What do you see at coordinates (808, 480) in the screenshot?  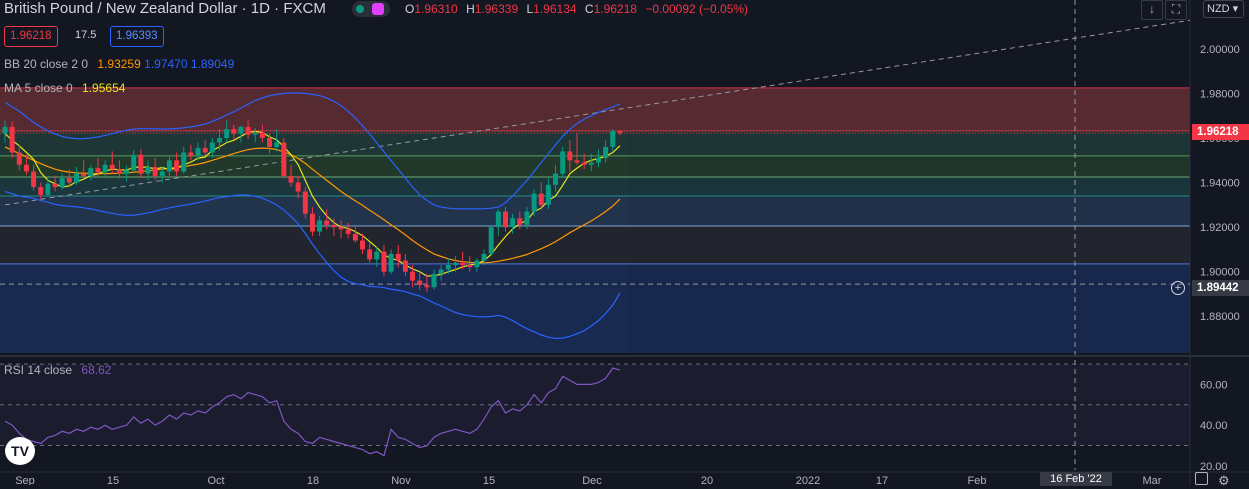 I see `time-tick-label: 2022` at bounding box center [808, 480].